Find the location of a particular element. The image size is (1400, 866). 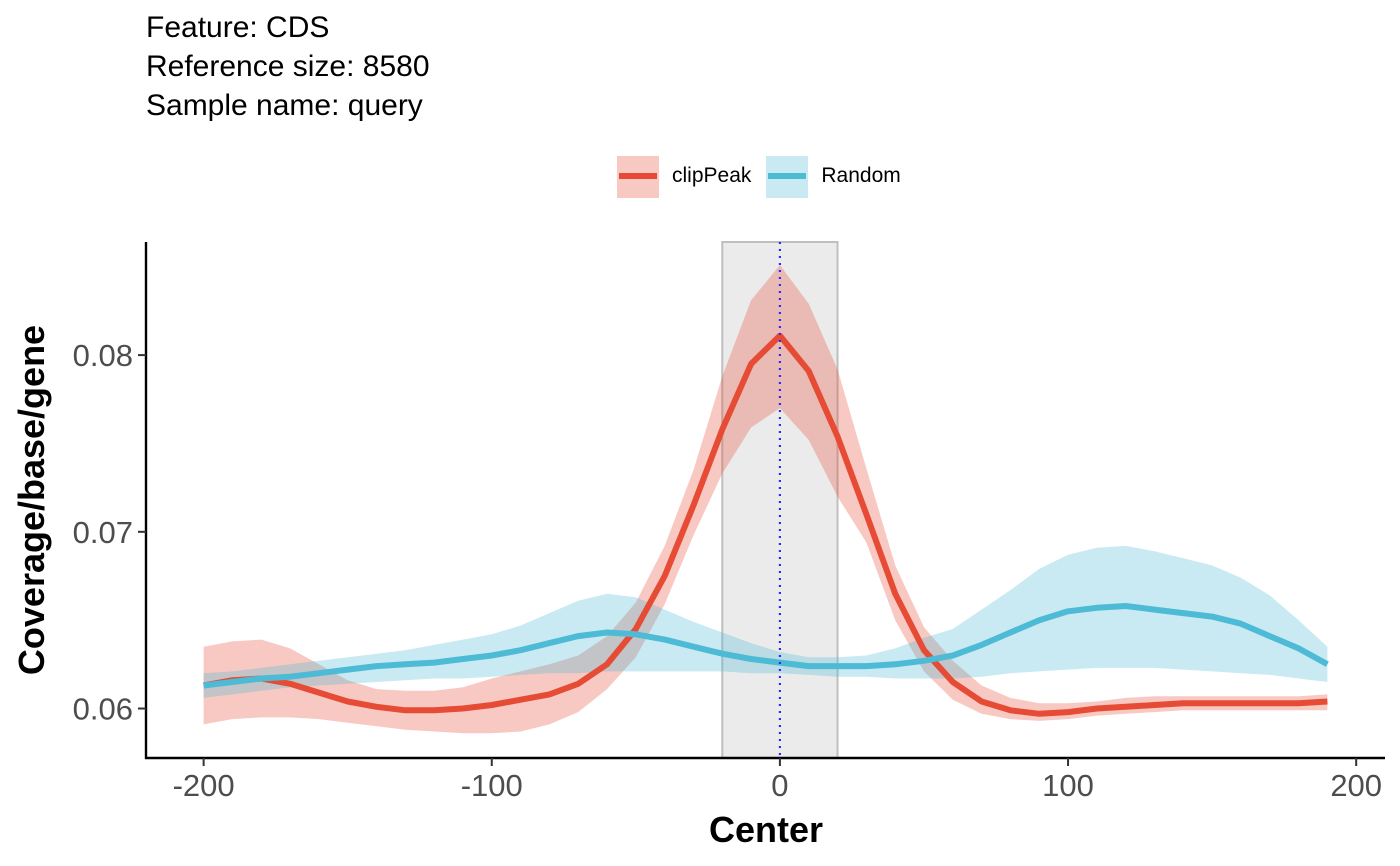

x-tick-label: 0 is located at coordinates (779, 785).